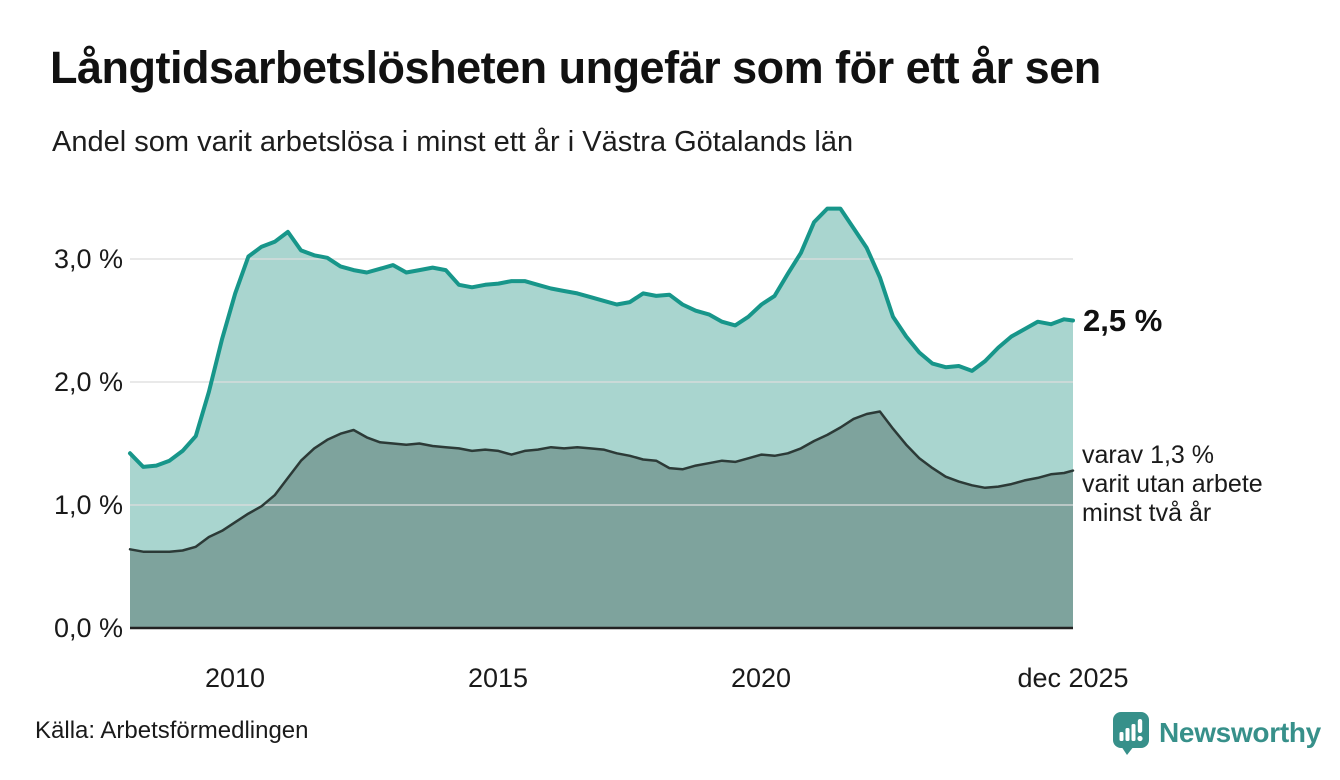 The width and height of the screenshot is (1340, 780). Describe the element at coordinates (235, 678) in the screenshot. I see `x-tick-label: 2010` at that location.